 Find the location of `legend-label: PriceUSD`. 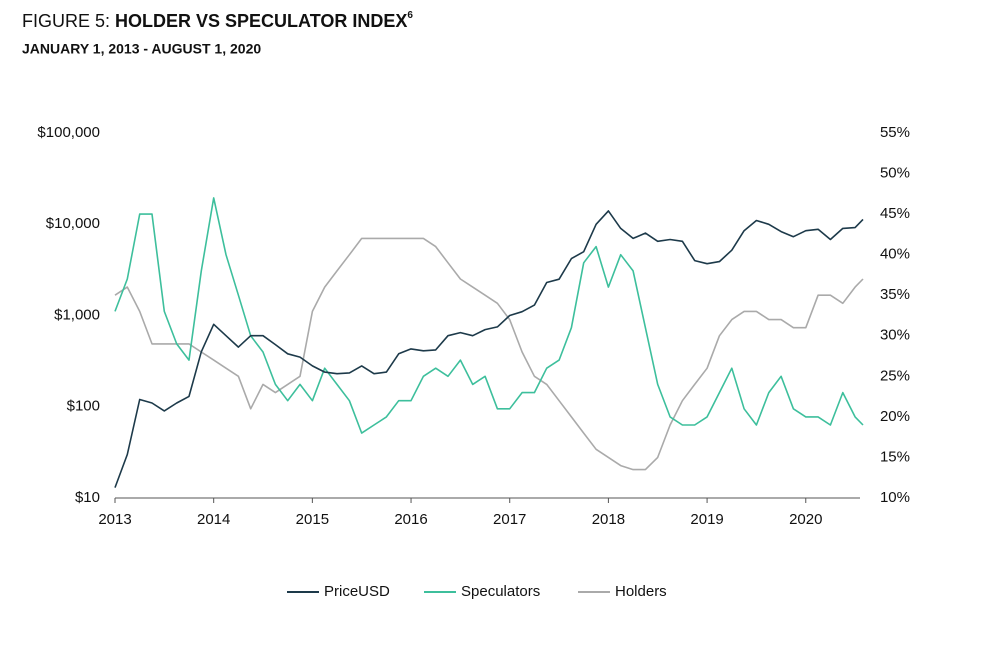

legend-label: PriceUSD is located at coordinates (357, 591).